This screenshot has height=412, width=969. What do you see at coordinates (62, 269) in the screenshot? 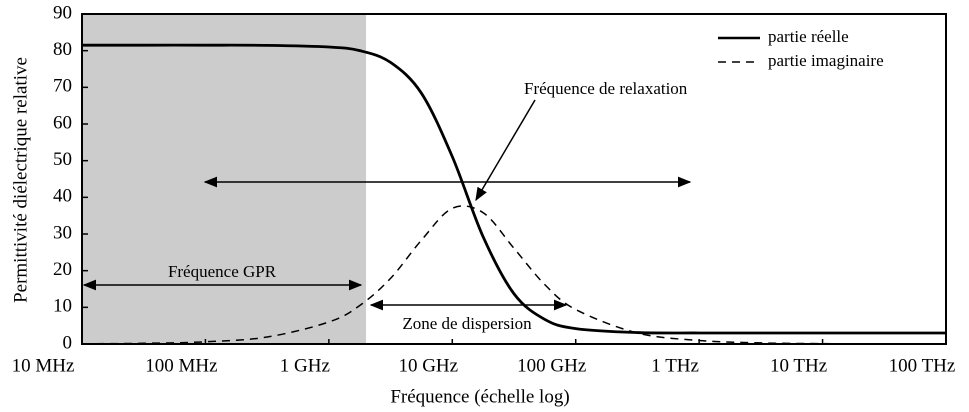
I see `y-tick-label: 20` at bounding box center [62, 269].